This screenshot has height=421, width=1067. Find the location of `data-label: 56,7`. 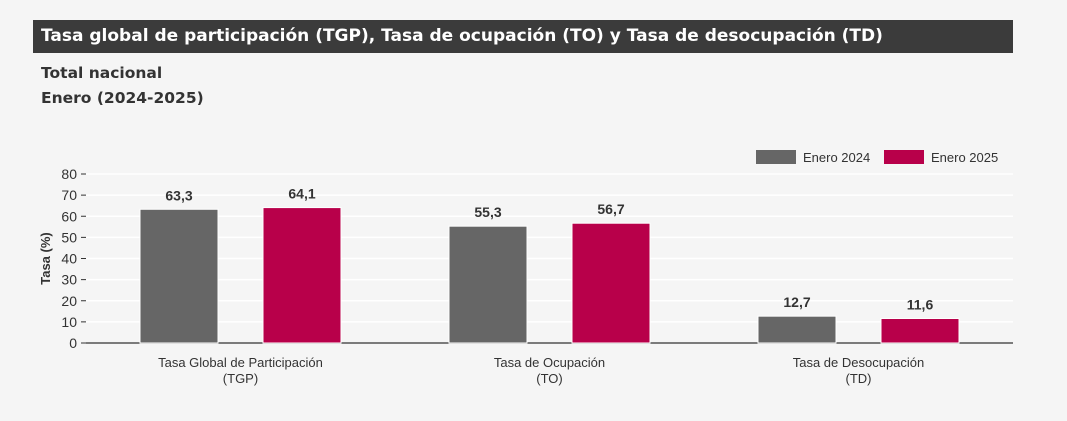

data-label: 56,7 is located at coordinates (610, 209).